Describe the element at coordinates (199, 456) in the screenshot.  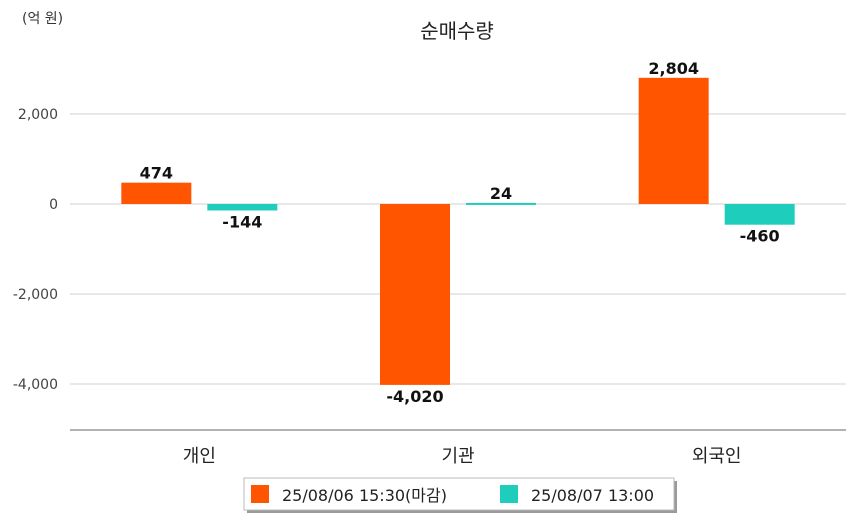
I see `category-label: 개인` at that location.